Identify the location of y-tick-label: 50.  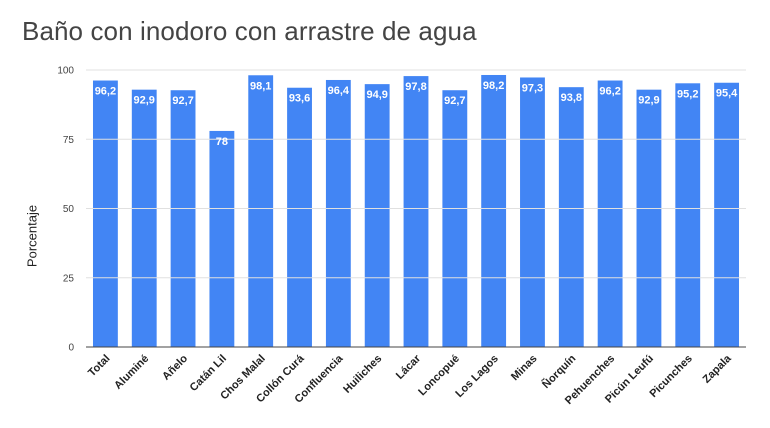
(69, 209).